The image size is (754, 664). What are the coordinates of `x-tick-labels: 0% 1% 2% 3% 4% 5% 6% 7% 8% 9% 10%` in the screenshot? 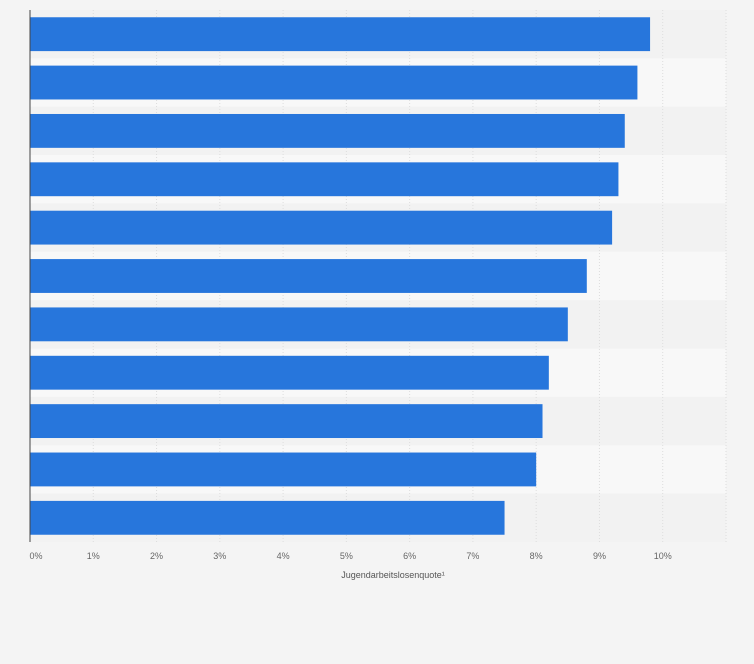 It's located at (350, 556).